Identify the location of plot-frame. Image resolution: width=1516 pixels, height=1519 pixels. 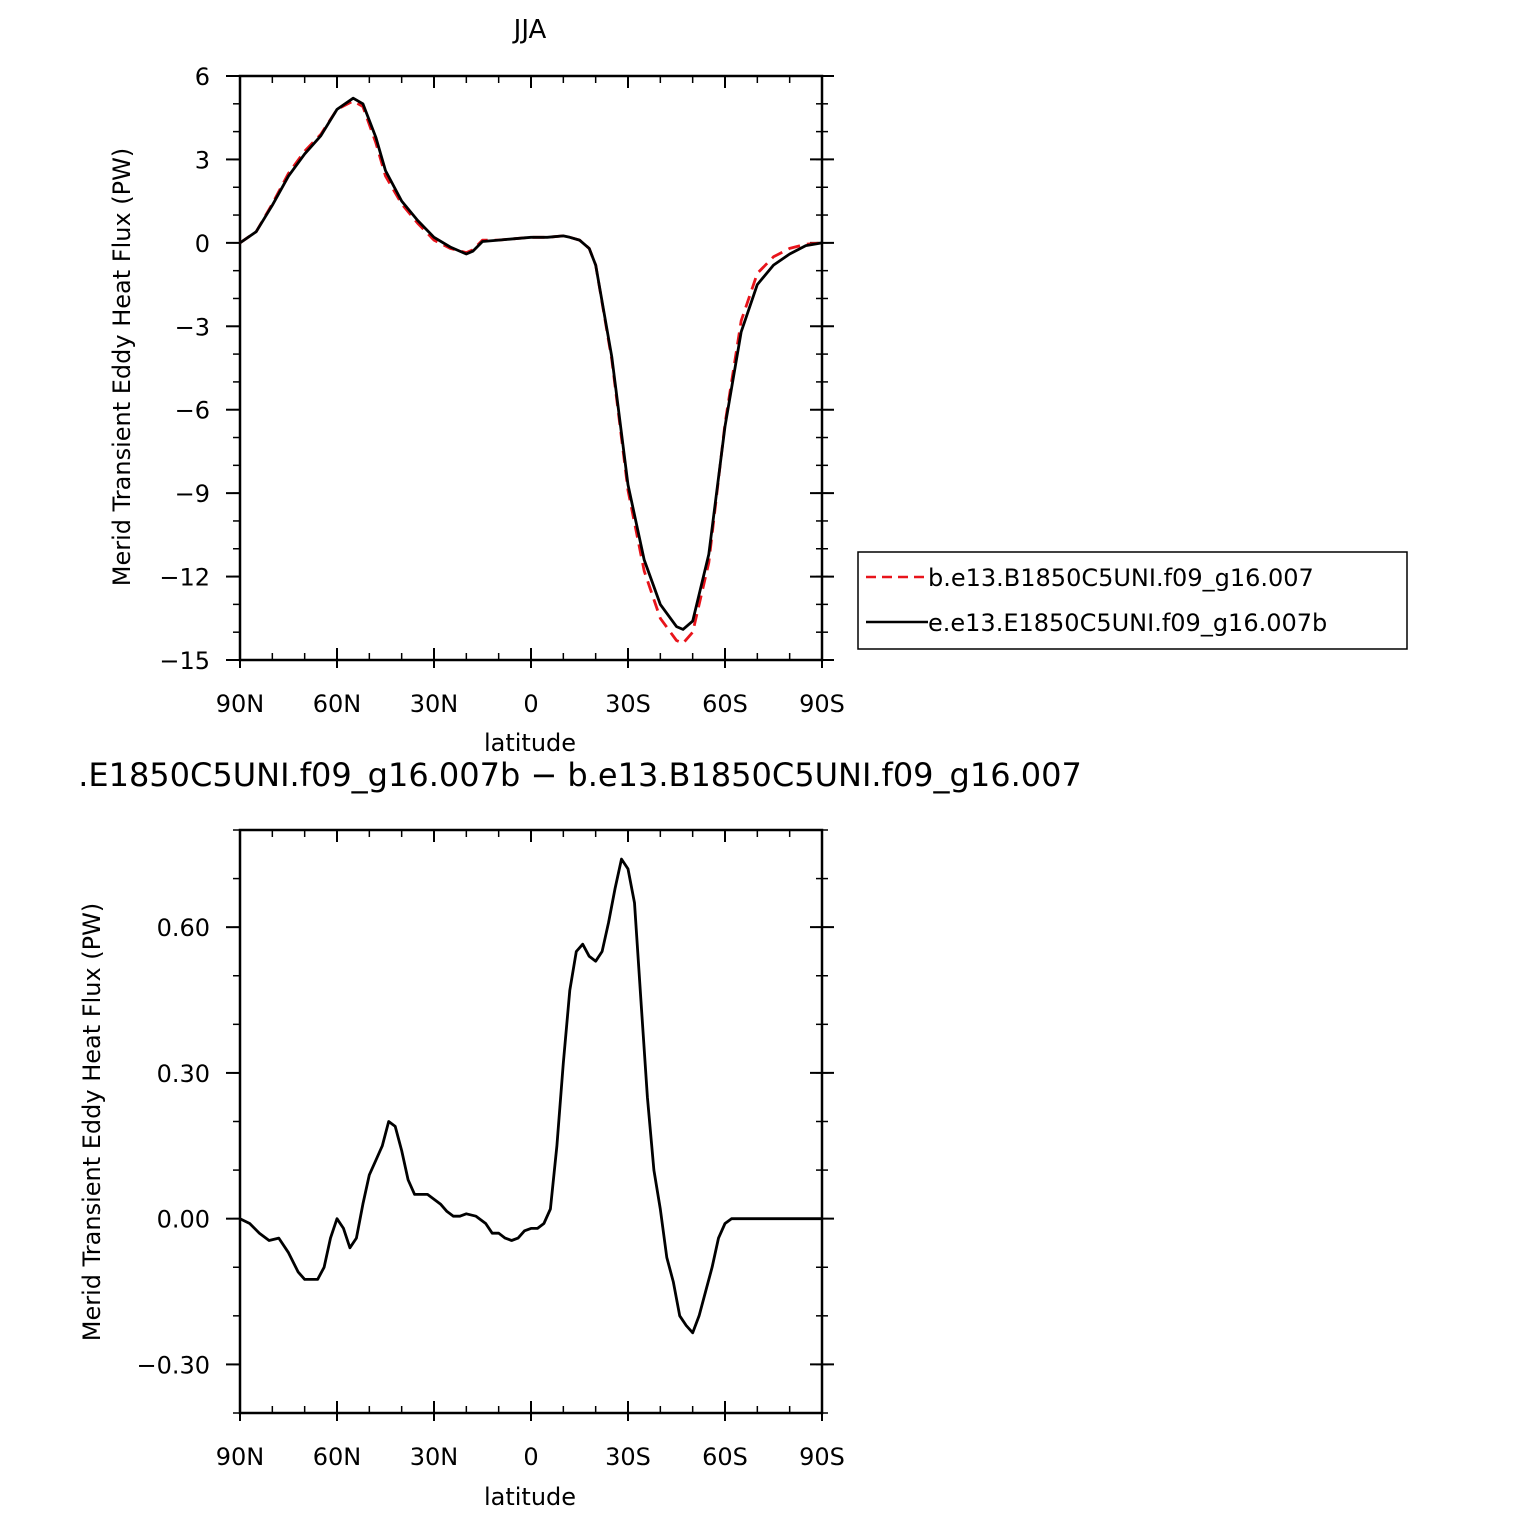
(531, 1121).